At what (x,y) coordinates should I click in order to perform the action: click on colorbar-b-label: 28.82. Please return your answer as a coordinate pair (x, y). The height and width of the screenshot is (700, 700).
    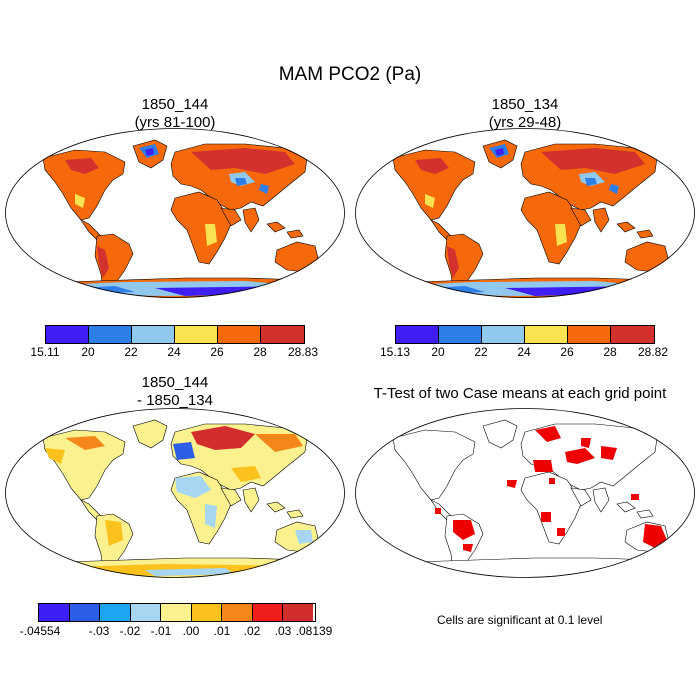
    Looking at the image, I should click on (653, 352).